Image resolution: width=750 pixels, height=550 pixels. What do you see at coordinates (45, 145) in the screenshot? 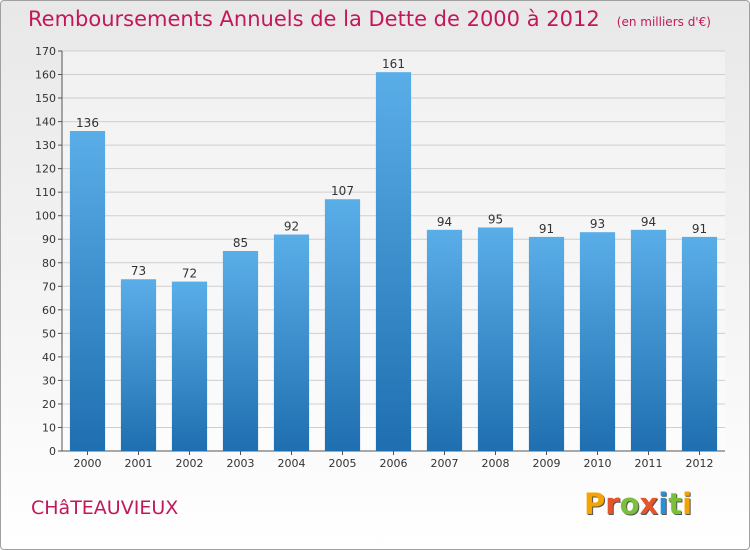
I see `y-tick-label: 130` at bounding box center [45, 145].